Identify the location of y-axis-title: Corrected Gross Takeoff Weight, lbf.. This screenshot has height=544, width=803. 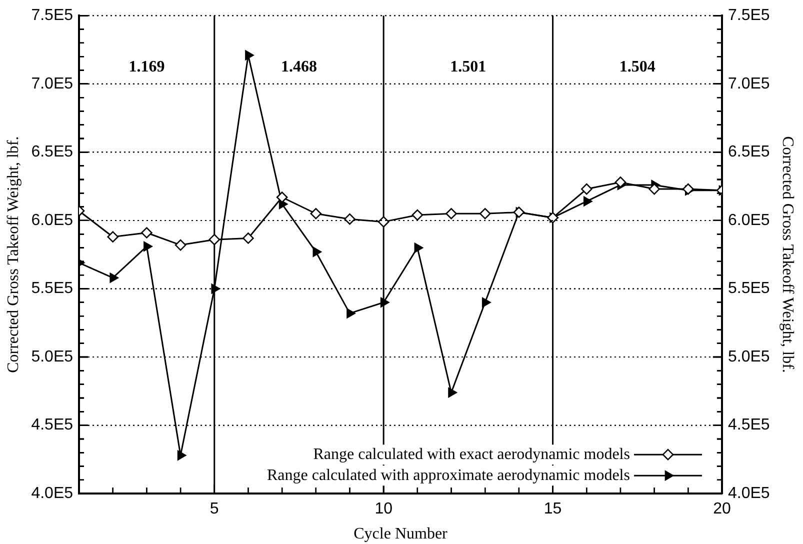
(13, 254).